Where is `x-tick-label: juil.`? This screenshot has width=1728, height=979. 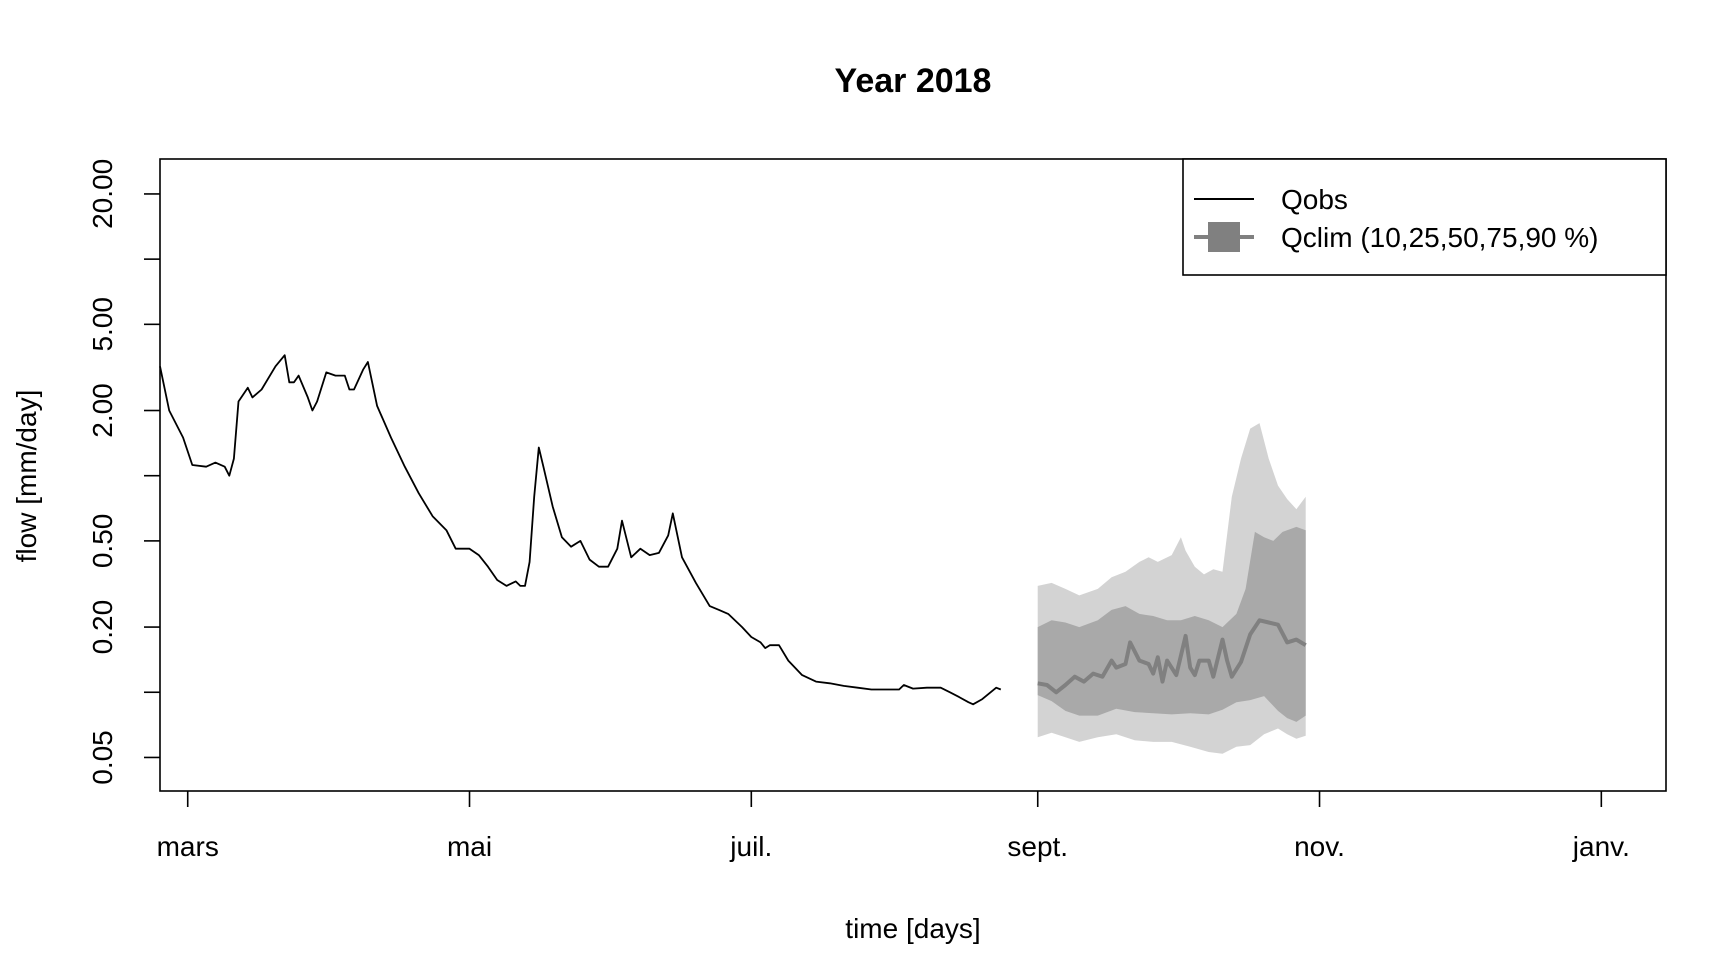 x-tick-label: juil. is located at coordinates (750, 846).